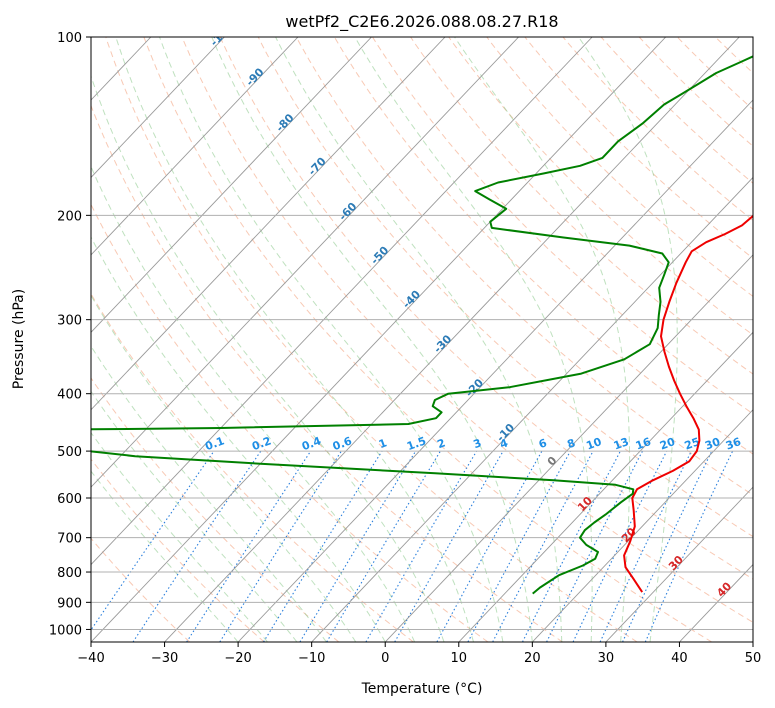 This screenshot has width=775, height=708. Describe the element at coordinates (621, 443) in the screenshot. I see `mixing-ratio-label: 13` at that location.